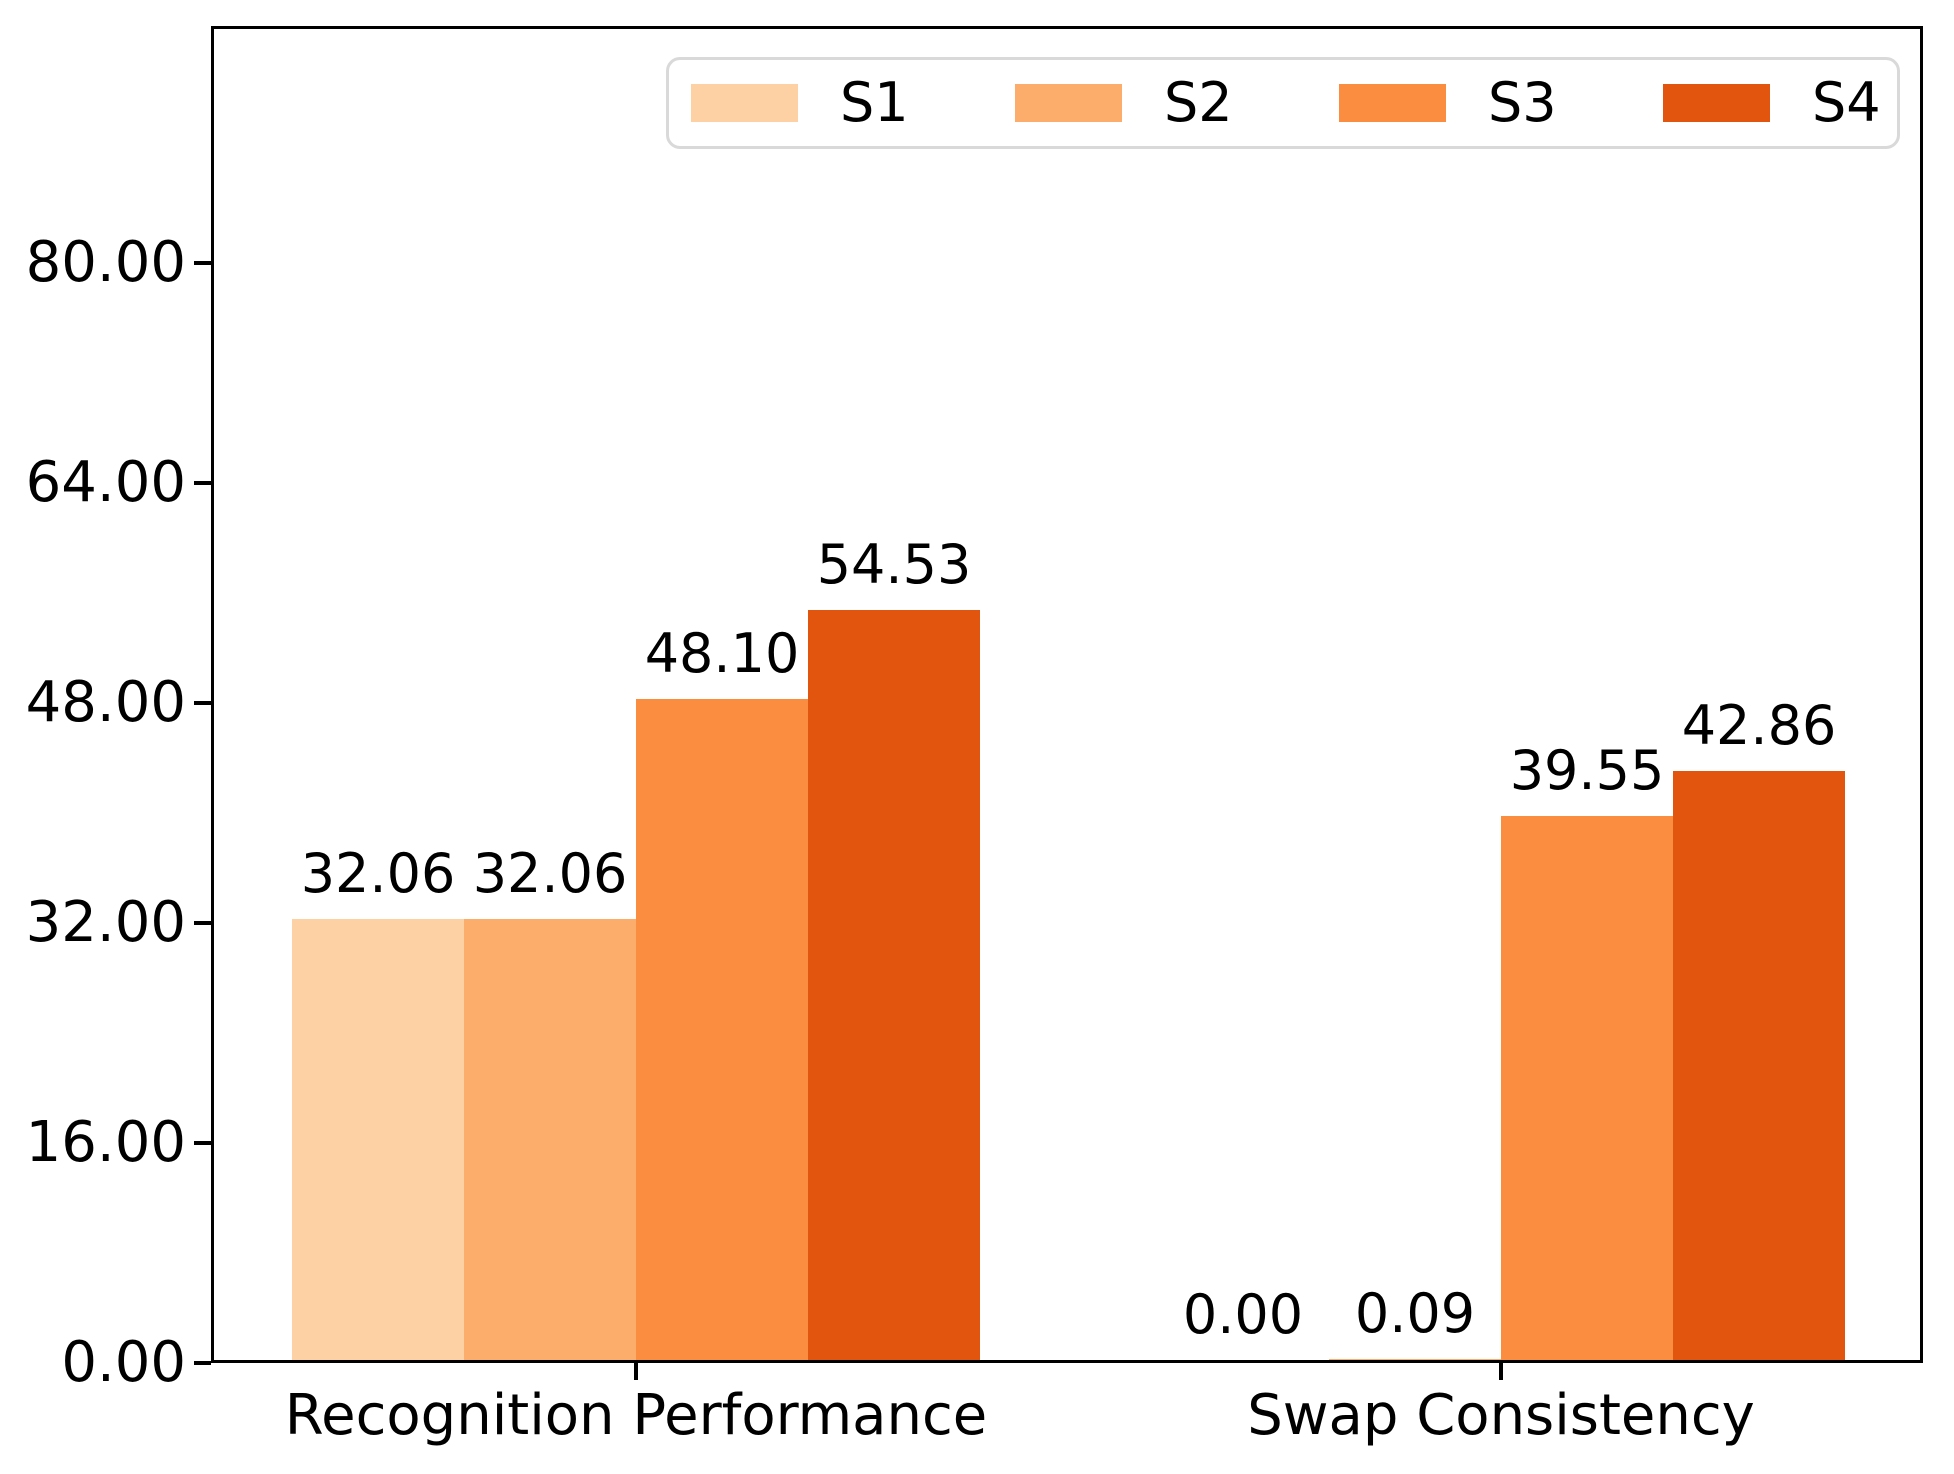  I want to click on y-tick-label: 80.00, so click(105, 262).